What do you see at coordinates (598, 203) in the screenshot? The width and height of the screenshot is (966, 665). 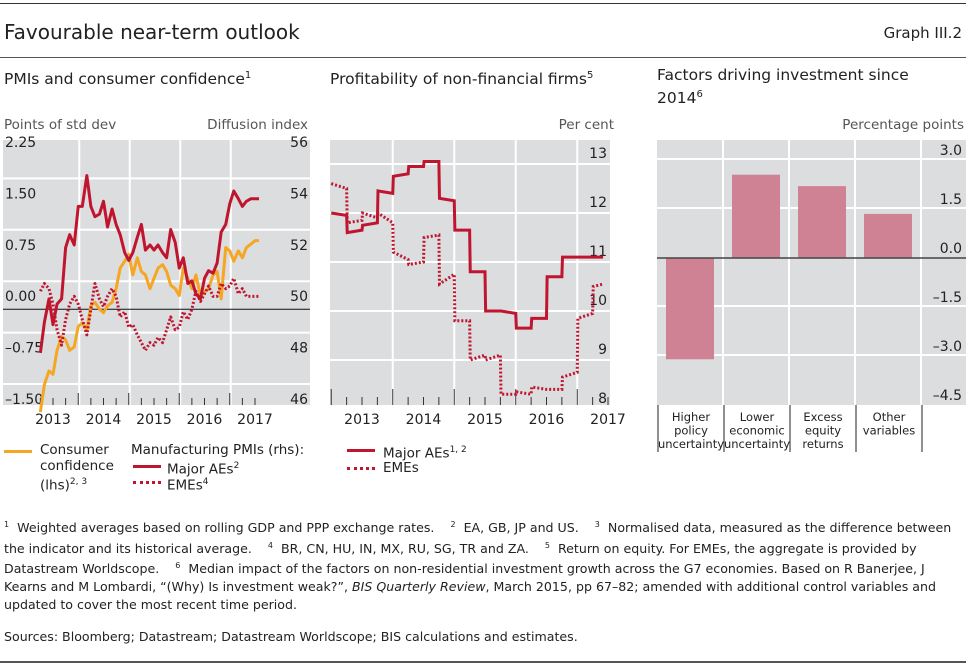 I see `panel2-ytick: 12` at bounding box center [598, 203].